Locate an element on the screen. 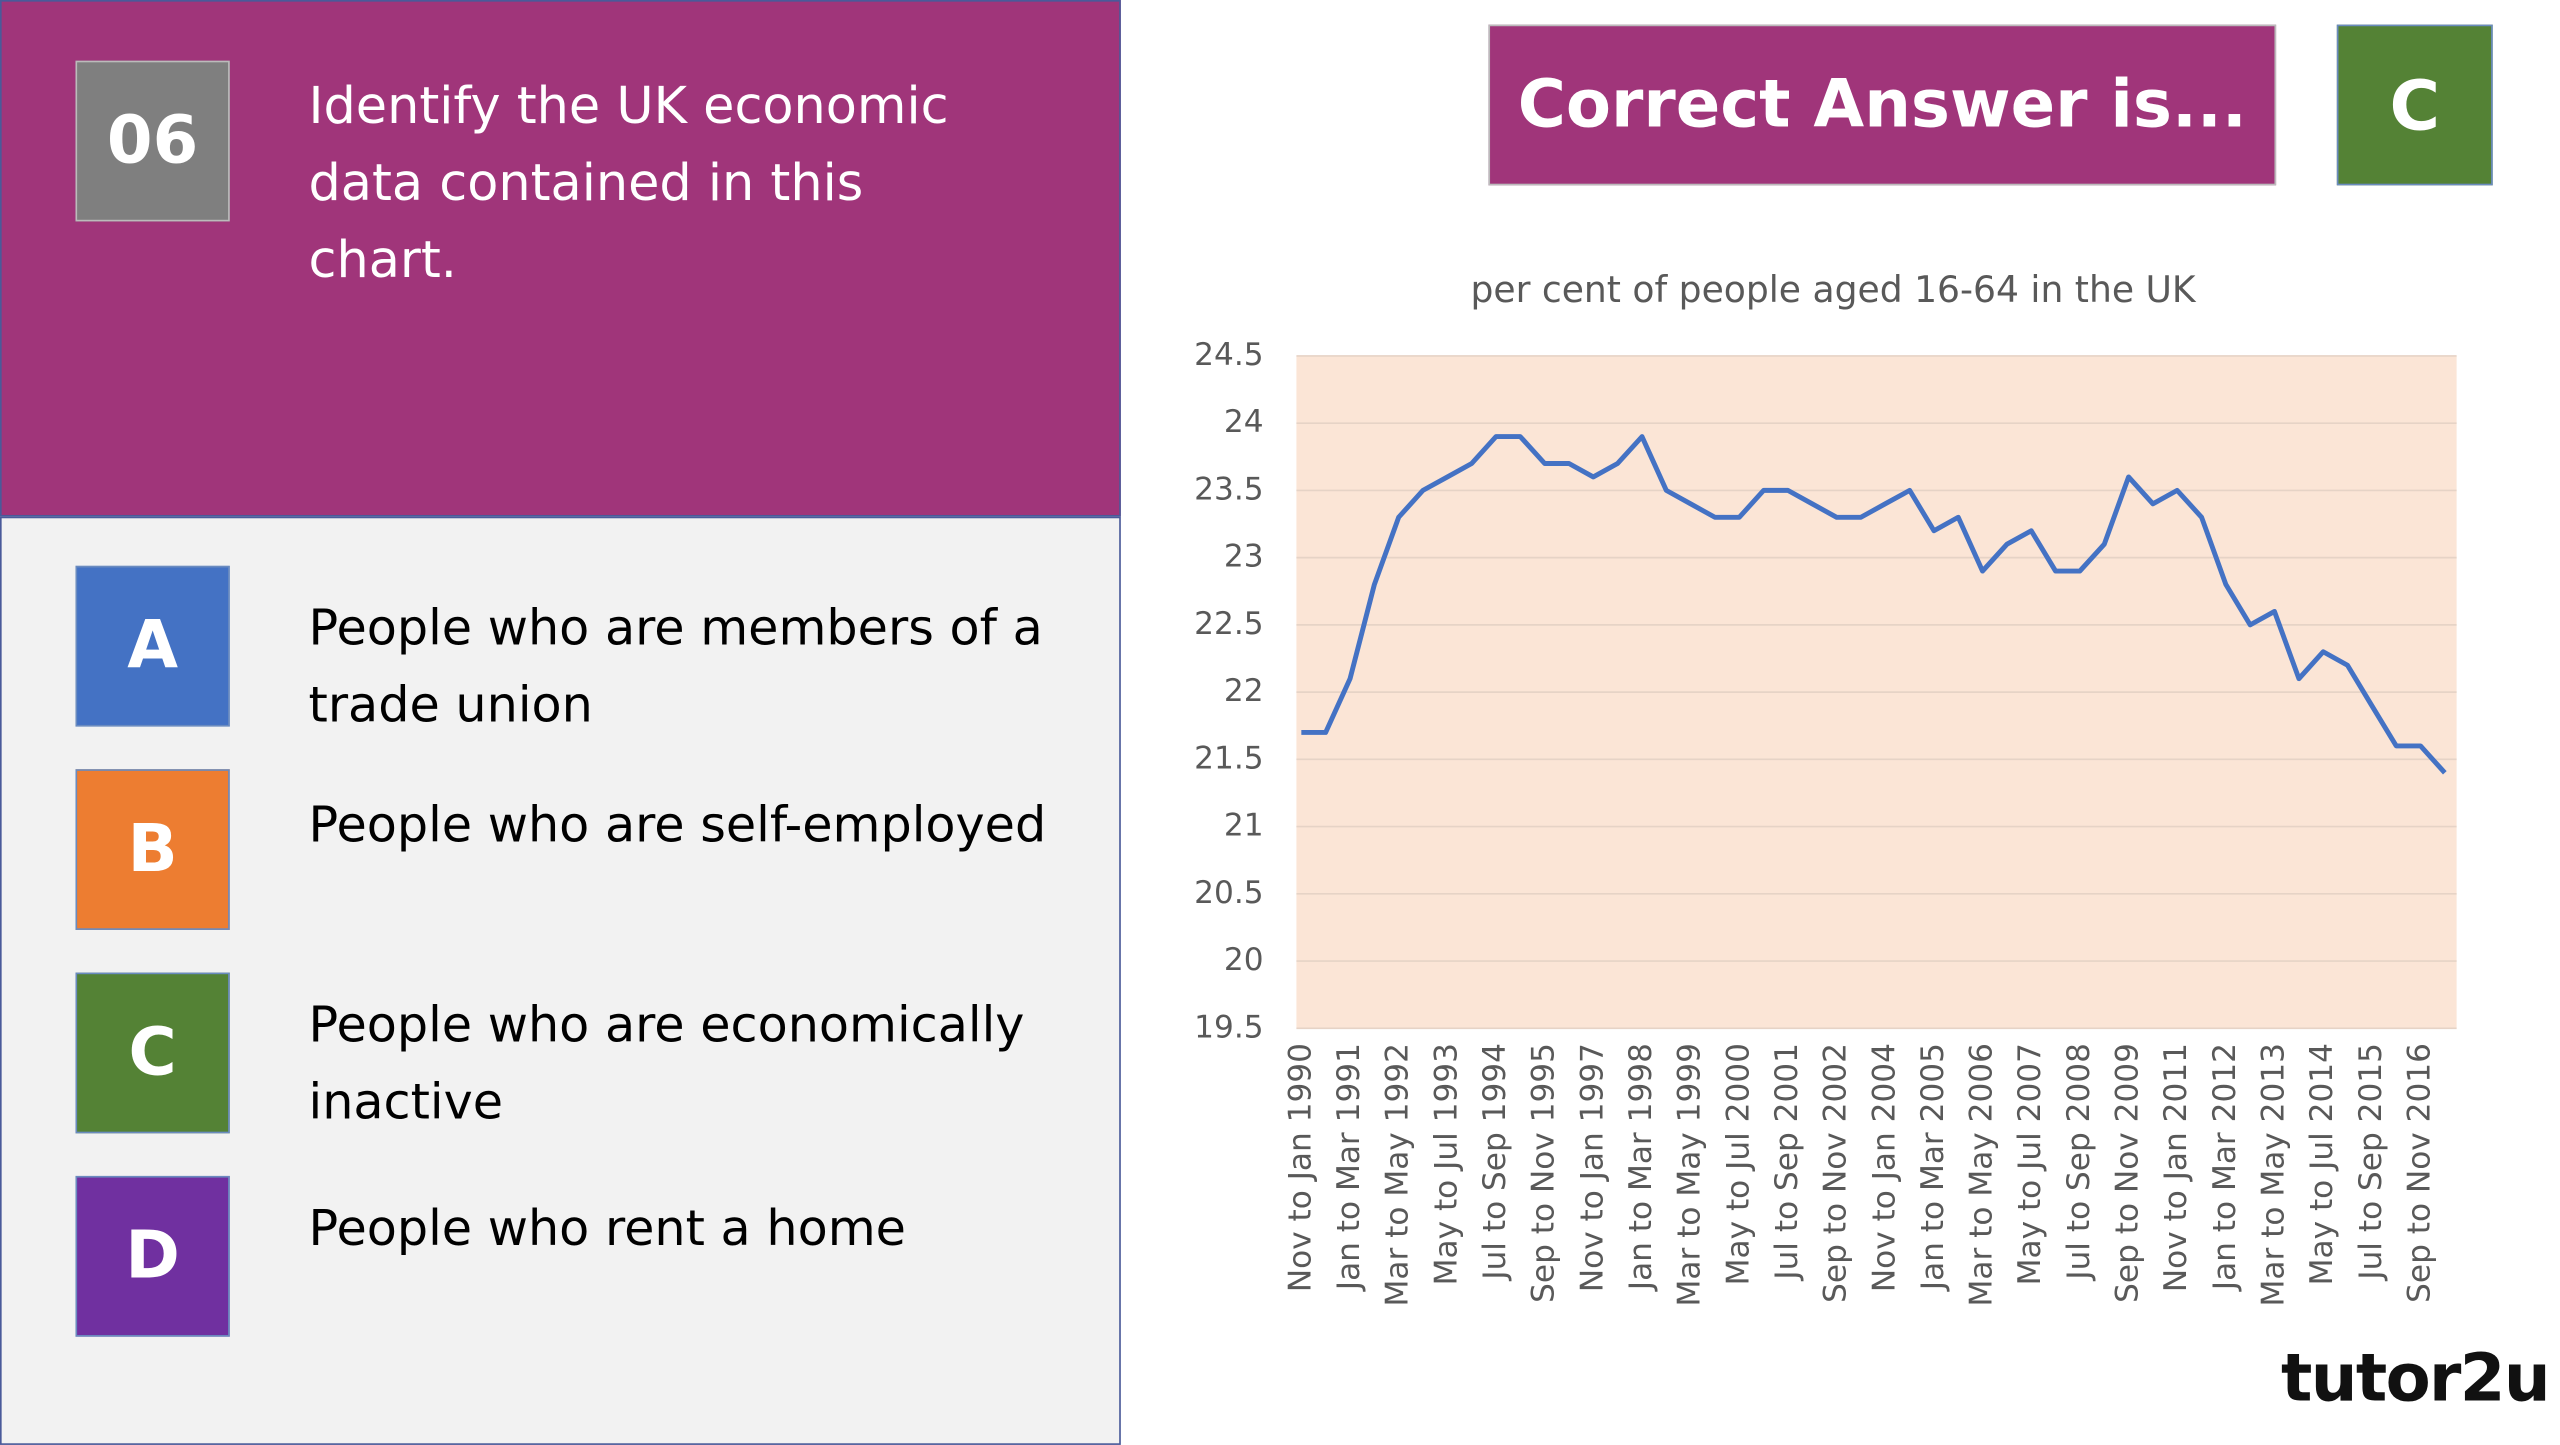  x-tick-label: Mar to May 2013 is located at coordinates (2274, 1174).